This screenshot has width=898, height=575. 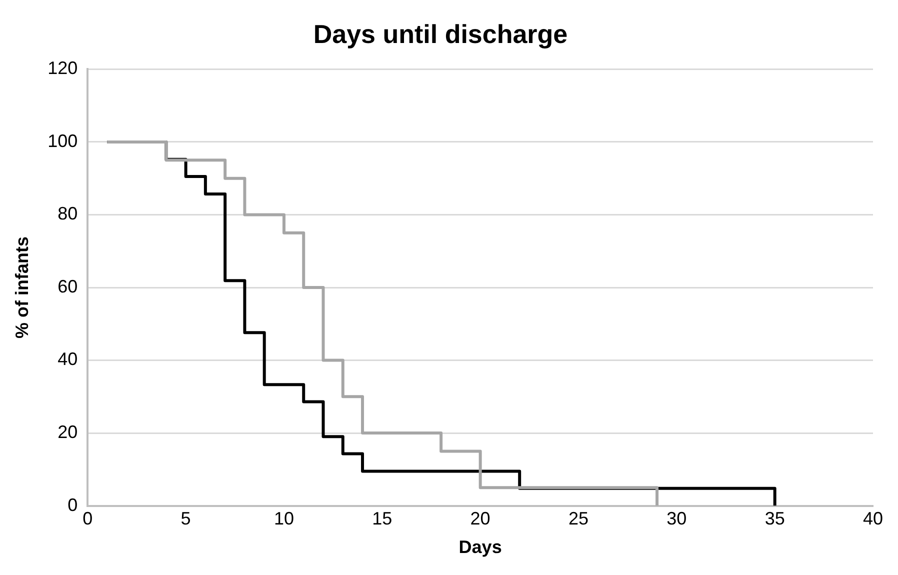 What do you see at coordinates (68, 359) in the screenshot?
I see `y-tick-label: 40` at bounding box center [68, 359].